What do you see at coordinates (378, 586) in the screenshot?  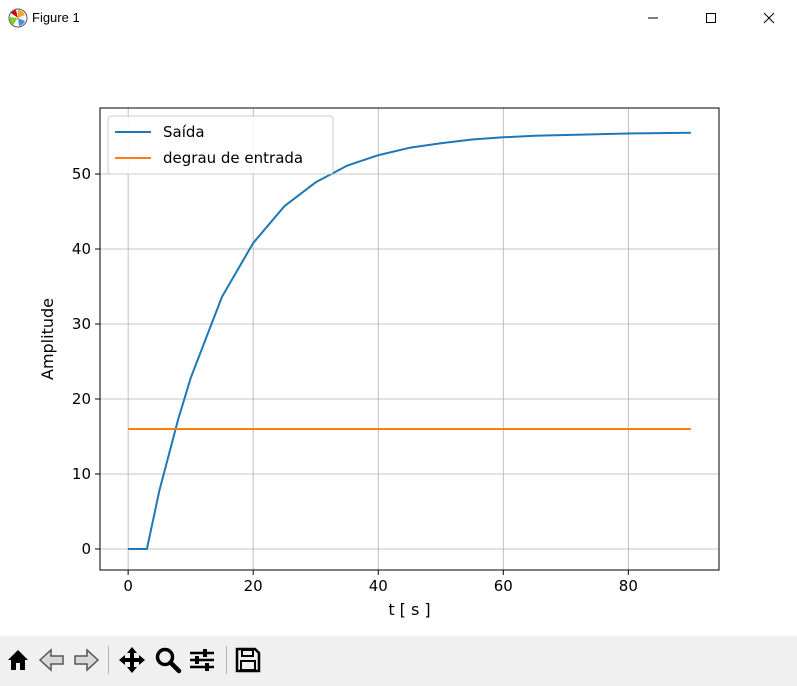 I see `x-tick-label: 40` at bounding box center [378, 586].